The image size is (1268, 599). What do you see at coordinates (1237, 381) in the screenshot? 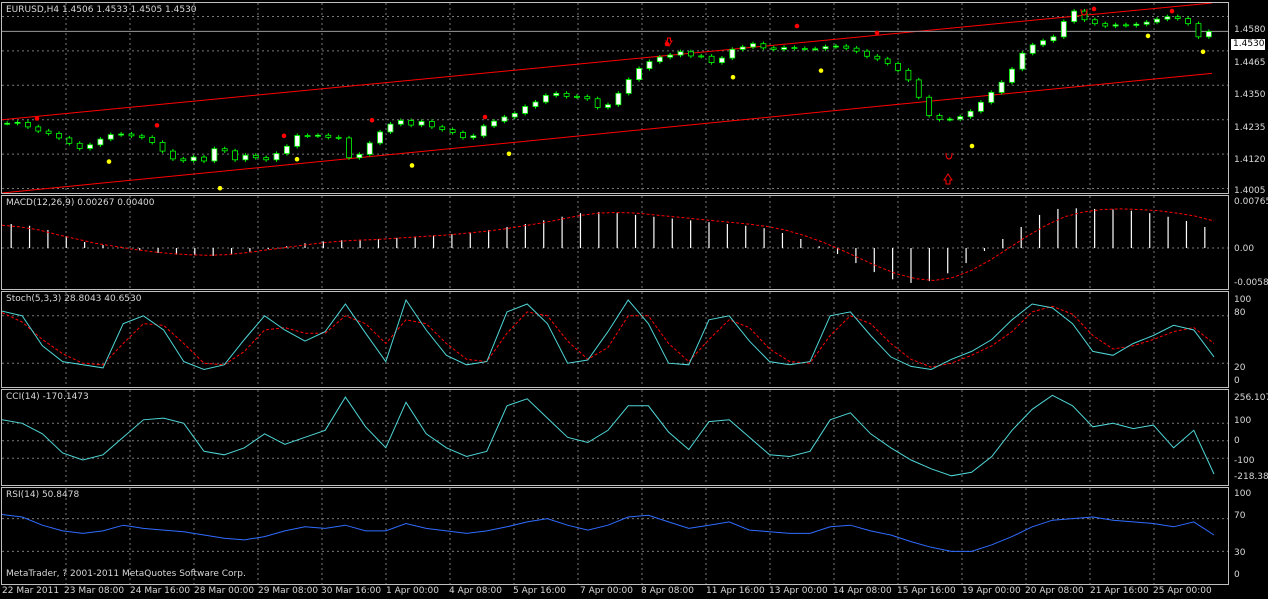
I see `stoch-axis-label: 0` at bounding box center [1237, 381].